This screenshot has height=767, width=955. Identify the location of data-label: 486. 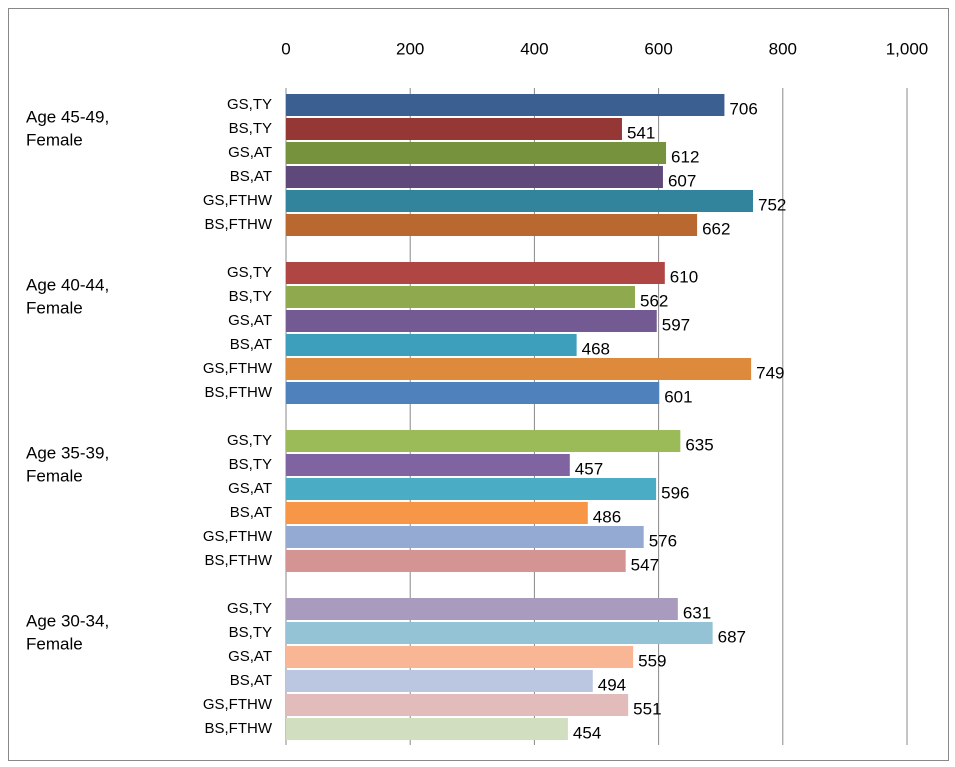
(607, 516).